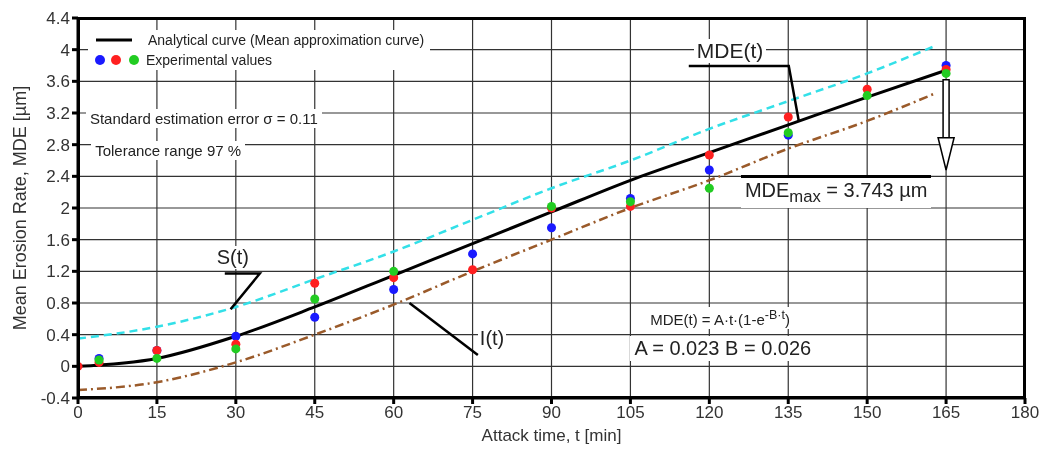 The height and width of the screenshot is (455, 1053). What do you see at coordinates (236, 413) in the screenshot?
I see `x-tick-label: 30` at bounding box center [236, 413].